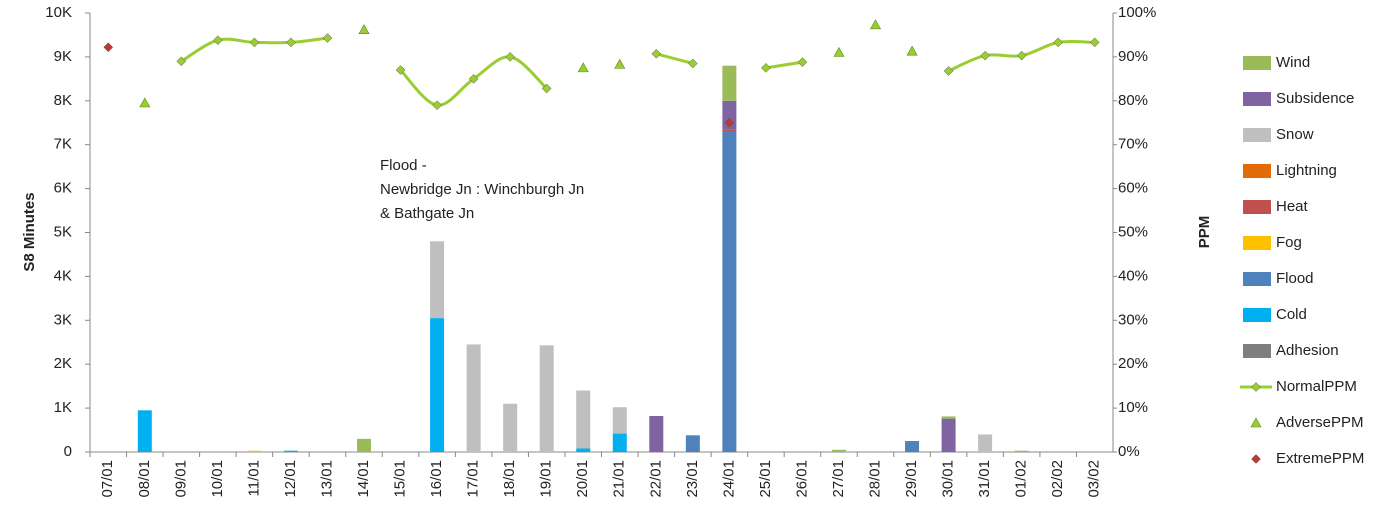 This screenshot has width=1390, height=530. What do you see at coordinates (1316, 386) in the screenshot?
I see `legend-label: NormalPPM` at bounding box center [1316, 386].